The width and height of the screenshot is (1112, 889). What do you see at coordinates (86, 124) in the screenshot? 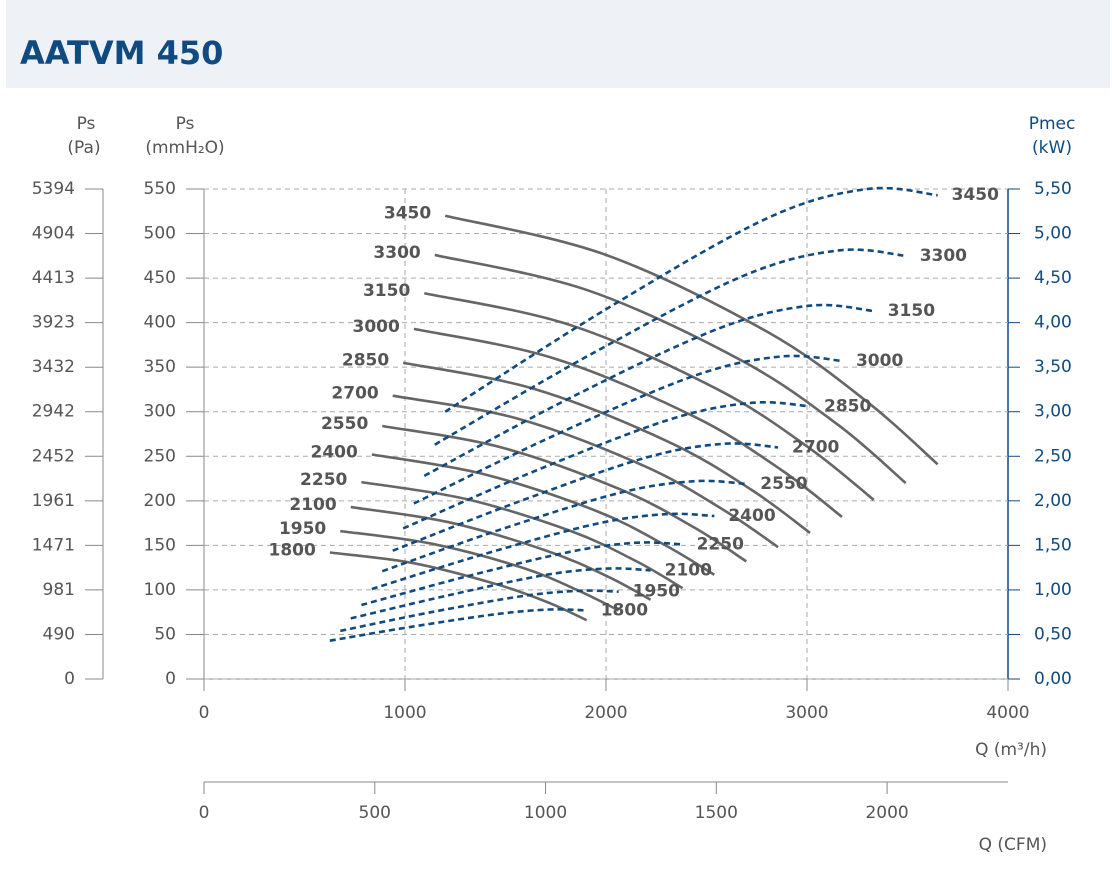
I see `y3-label: Ps` at bounding box center [86, 124].